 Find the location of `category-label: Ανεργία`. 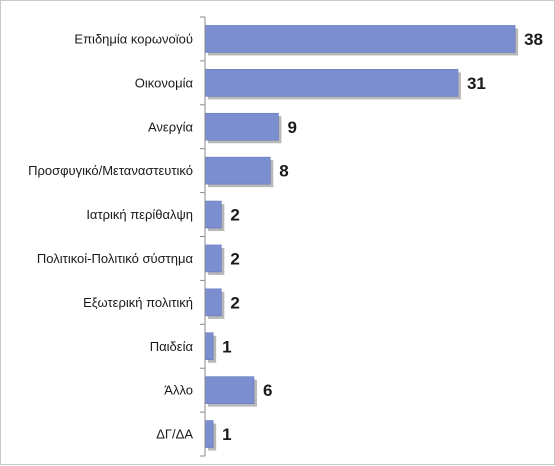

category-label: Ανεργία is located at coordinates (171, 126).